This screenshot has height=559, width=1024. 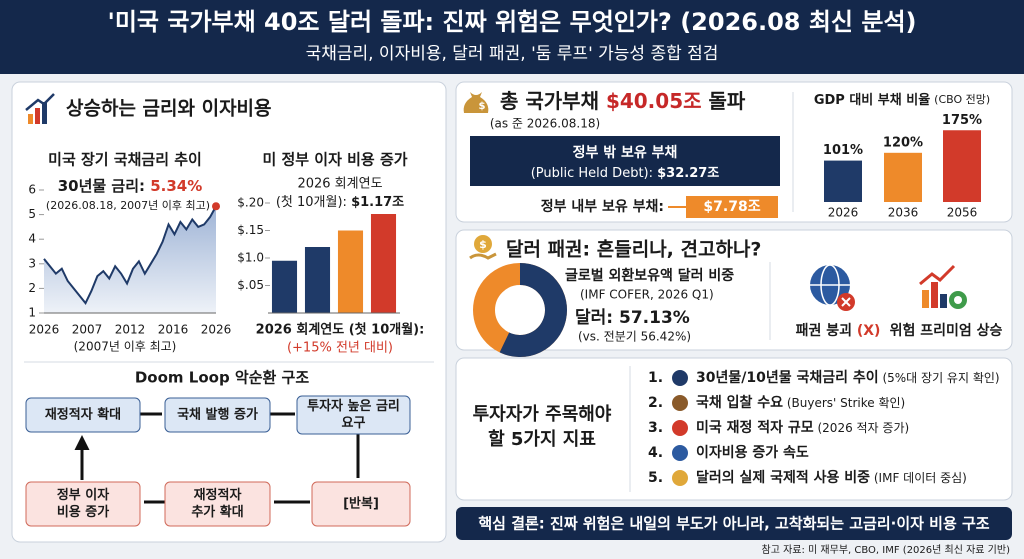 I want to click on panel-title: 투자자가 주목해야, so click(x=542, y=414).